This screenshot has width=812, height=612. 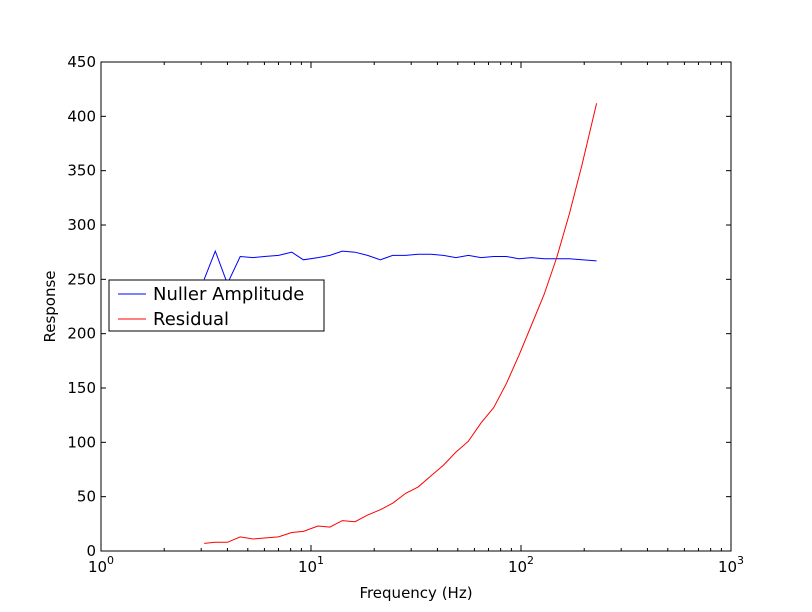 What do you see at coordinates (81, 279) in the screenshot?
I see `y-tick-label: 250` at bounding box center [81, 279].